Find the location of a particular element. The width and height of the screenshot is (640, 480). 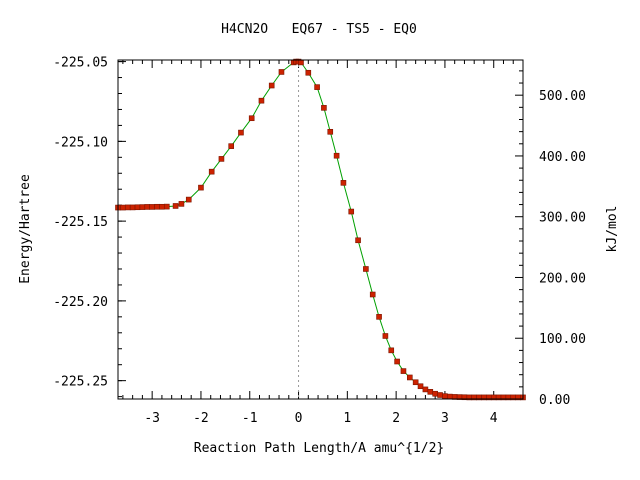

y2-tick-label: 500.00 is located at coordinates (562, 96).